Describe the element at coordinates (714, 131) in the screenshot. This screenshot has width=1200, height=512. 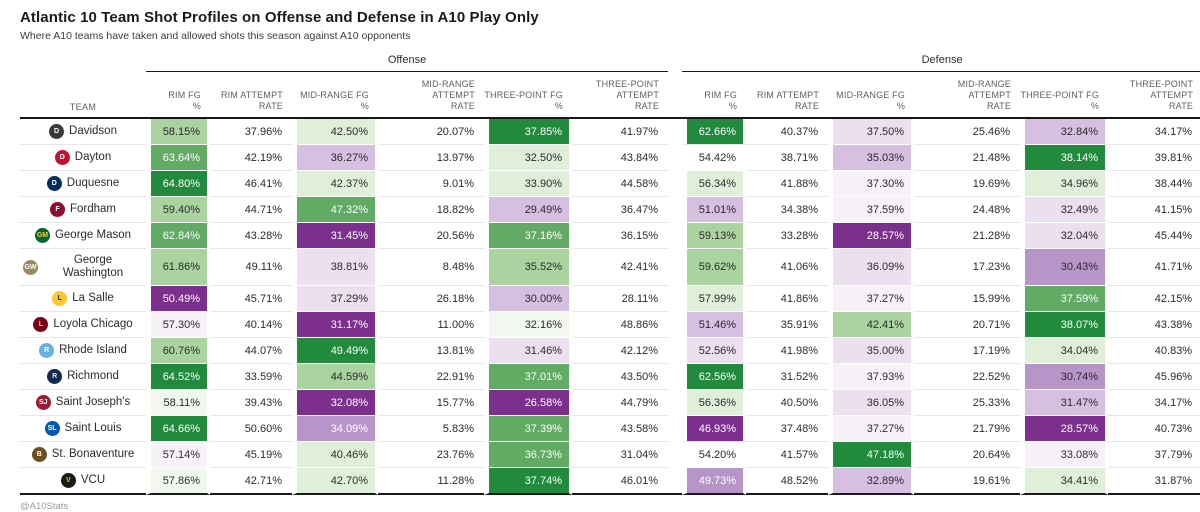
I see `defense-rim-fg-pct-cell: 62.66%` at that location.